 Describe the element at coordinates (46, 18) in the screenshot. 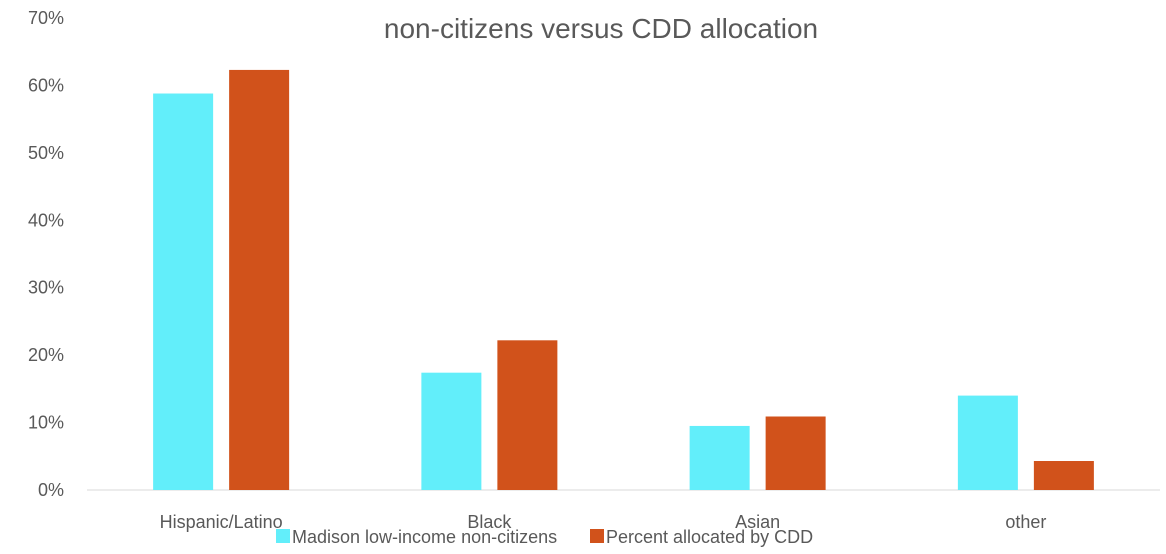

I see `y-tick-label: 70%` at that location.